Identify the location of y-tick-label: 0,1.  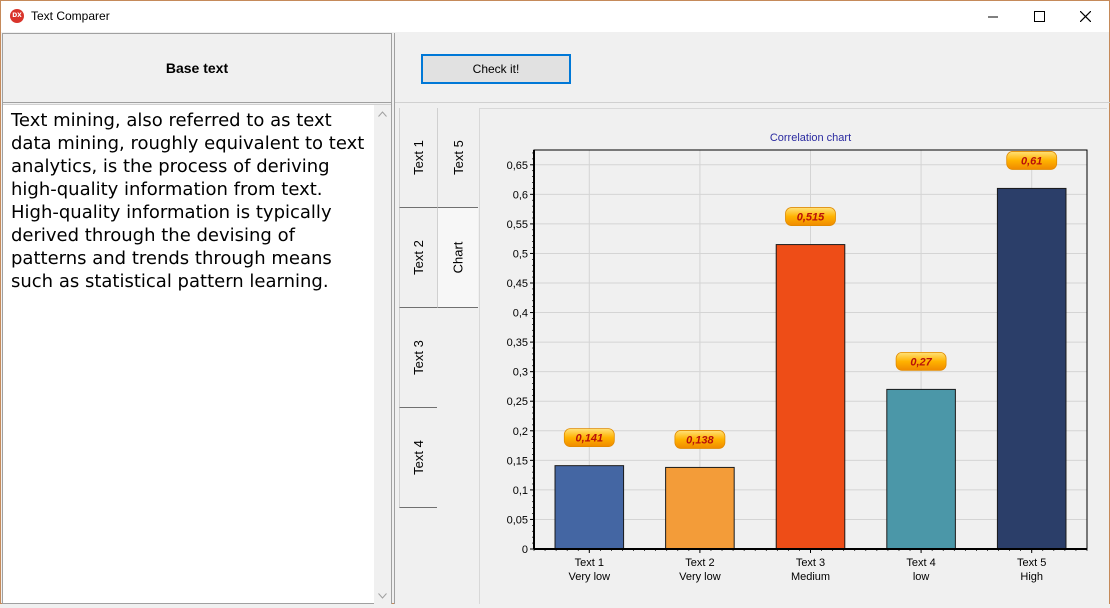
(520, 491).